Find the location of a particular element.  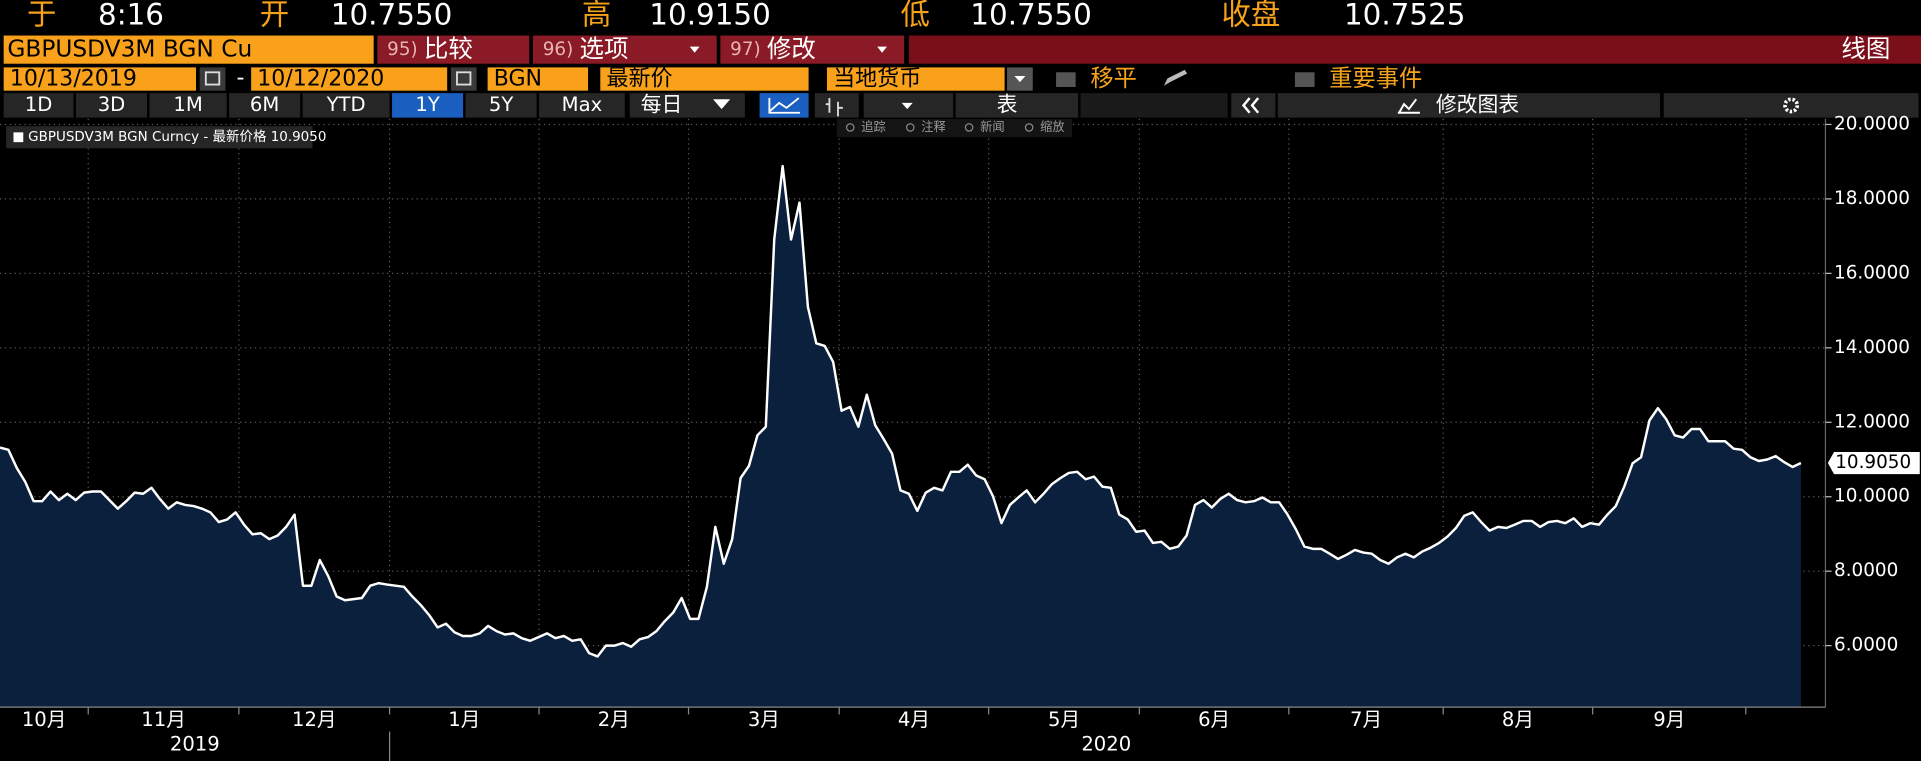

title-bar is located at coordinates (1415, 49).